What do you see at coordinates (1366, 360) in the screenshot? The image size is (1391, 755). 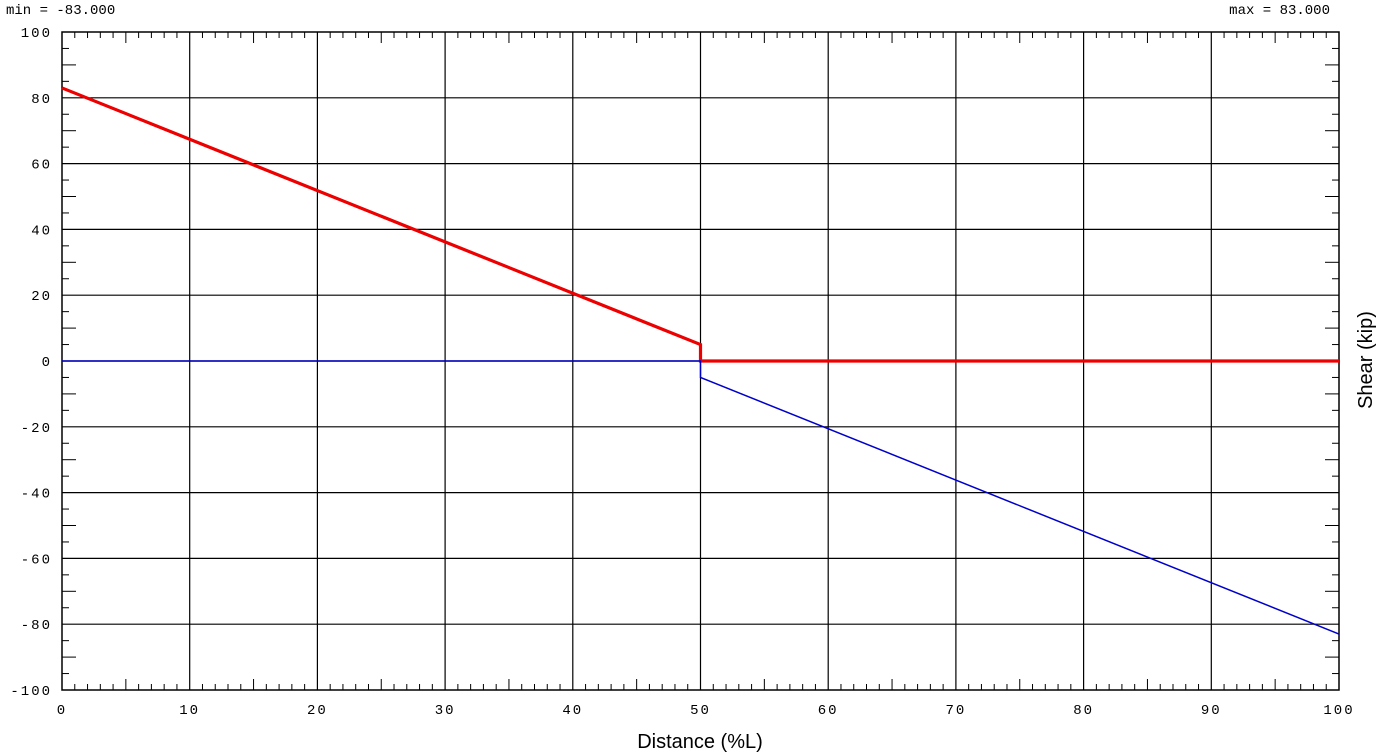 I see `y-axis-label: Shear (kip)` at bounding box center [1366, 360].